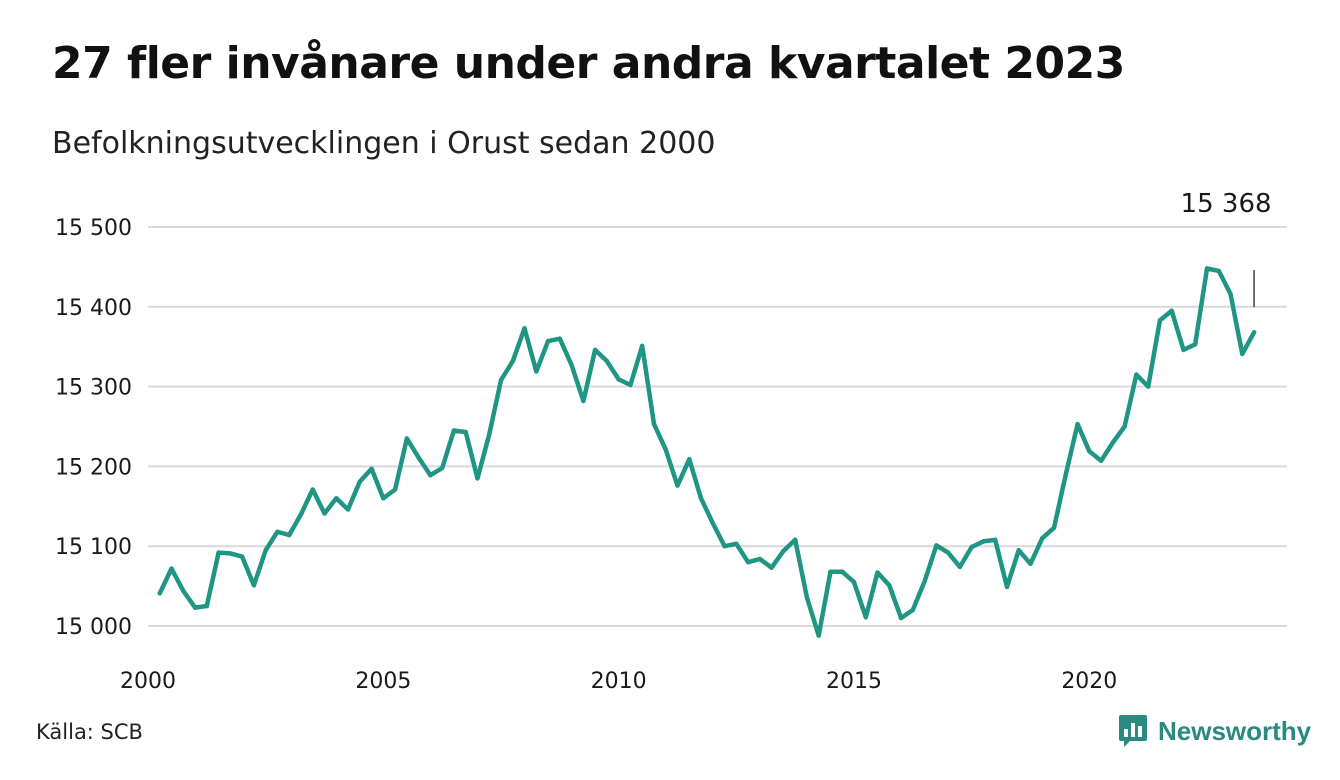  I want to click on y-tick-label: 15 400, so click(93, 308).